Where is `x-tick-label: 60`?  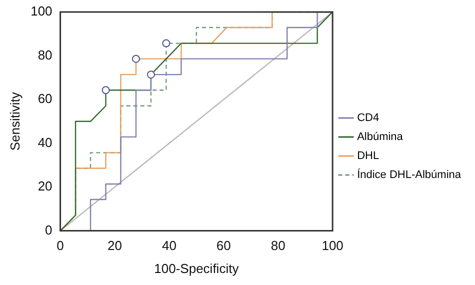
x-tick-label: 60 is located at coordinates (223, 246).